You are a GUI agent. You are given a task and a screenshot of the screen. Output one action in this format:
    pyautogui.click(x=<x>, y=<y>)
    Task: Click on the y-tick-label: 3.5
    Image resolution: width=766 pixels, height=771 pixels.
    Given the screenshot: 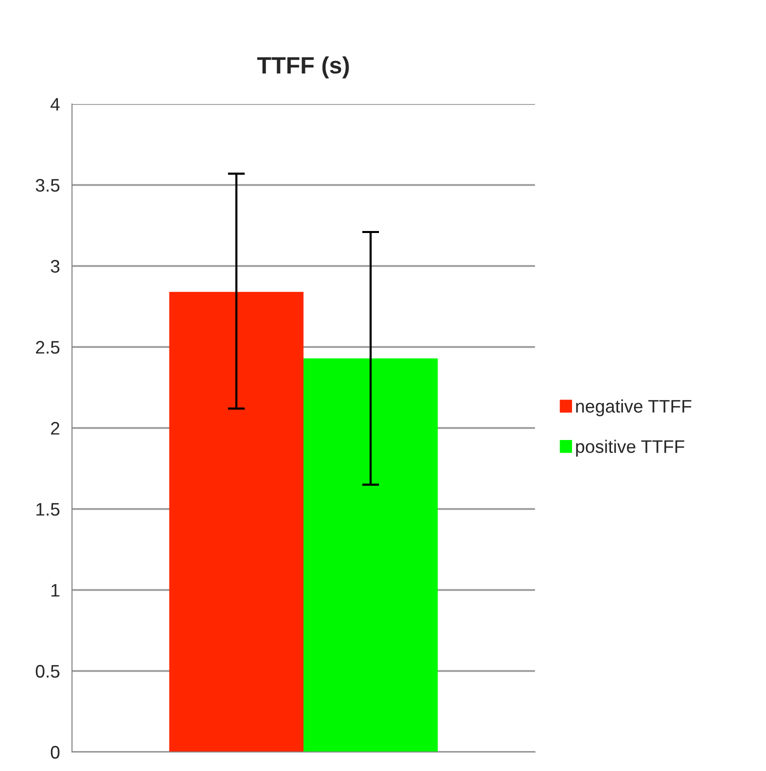 What is the action you would take?
    pyautogui.click(x=48, y=185)
    